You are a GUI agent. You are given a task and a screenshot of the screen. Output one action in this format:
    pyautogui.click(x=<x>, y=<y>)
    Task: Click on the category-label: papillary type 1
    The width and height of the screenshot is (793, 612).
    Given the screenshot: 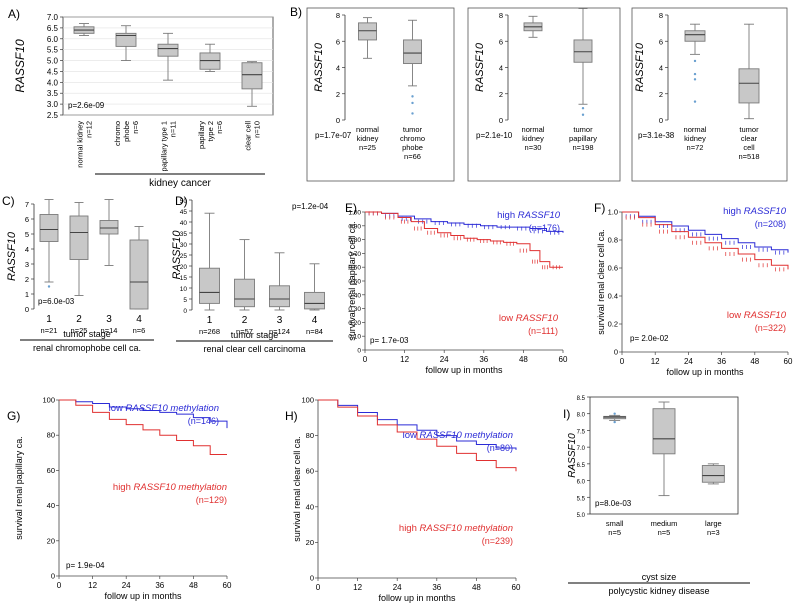 What is the action you would take?
    pyautogui.click(x=164, y=146)
    